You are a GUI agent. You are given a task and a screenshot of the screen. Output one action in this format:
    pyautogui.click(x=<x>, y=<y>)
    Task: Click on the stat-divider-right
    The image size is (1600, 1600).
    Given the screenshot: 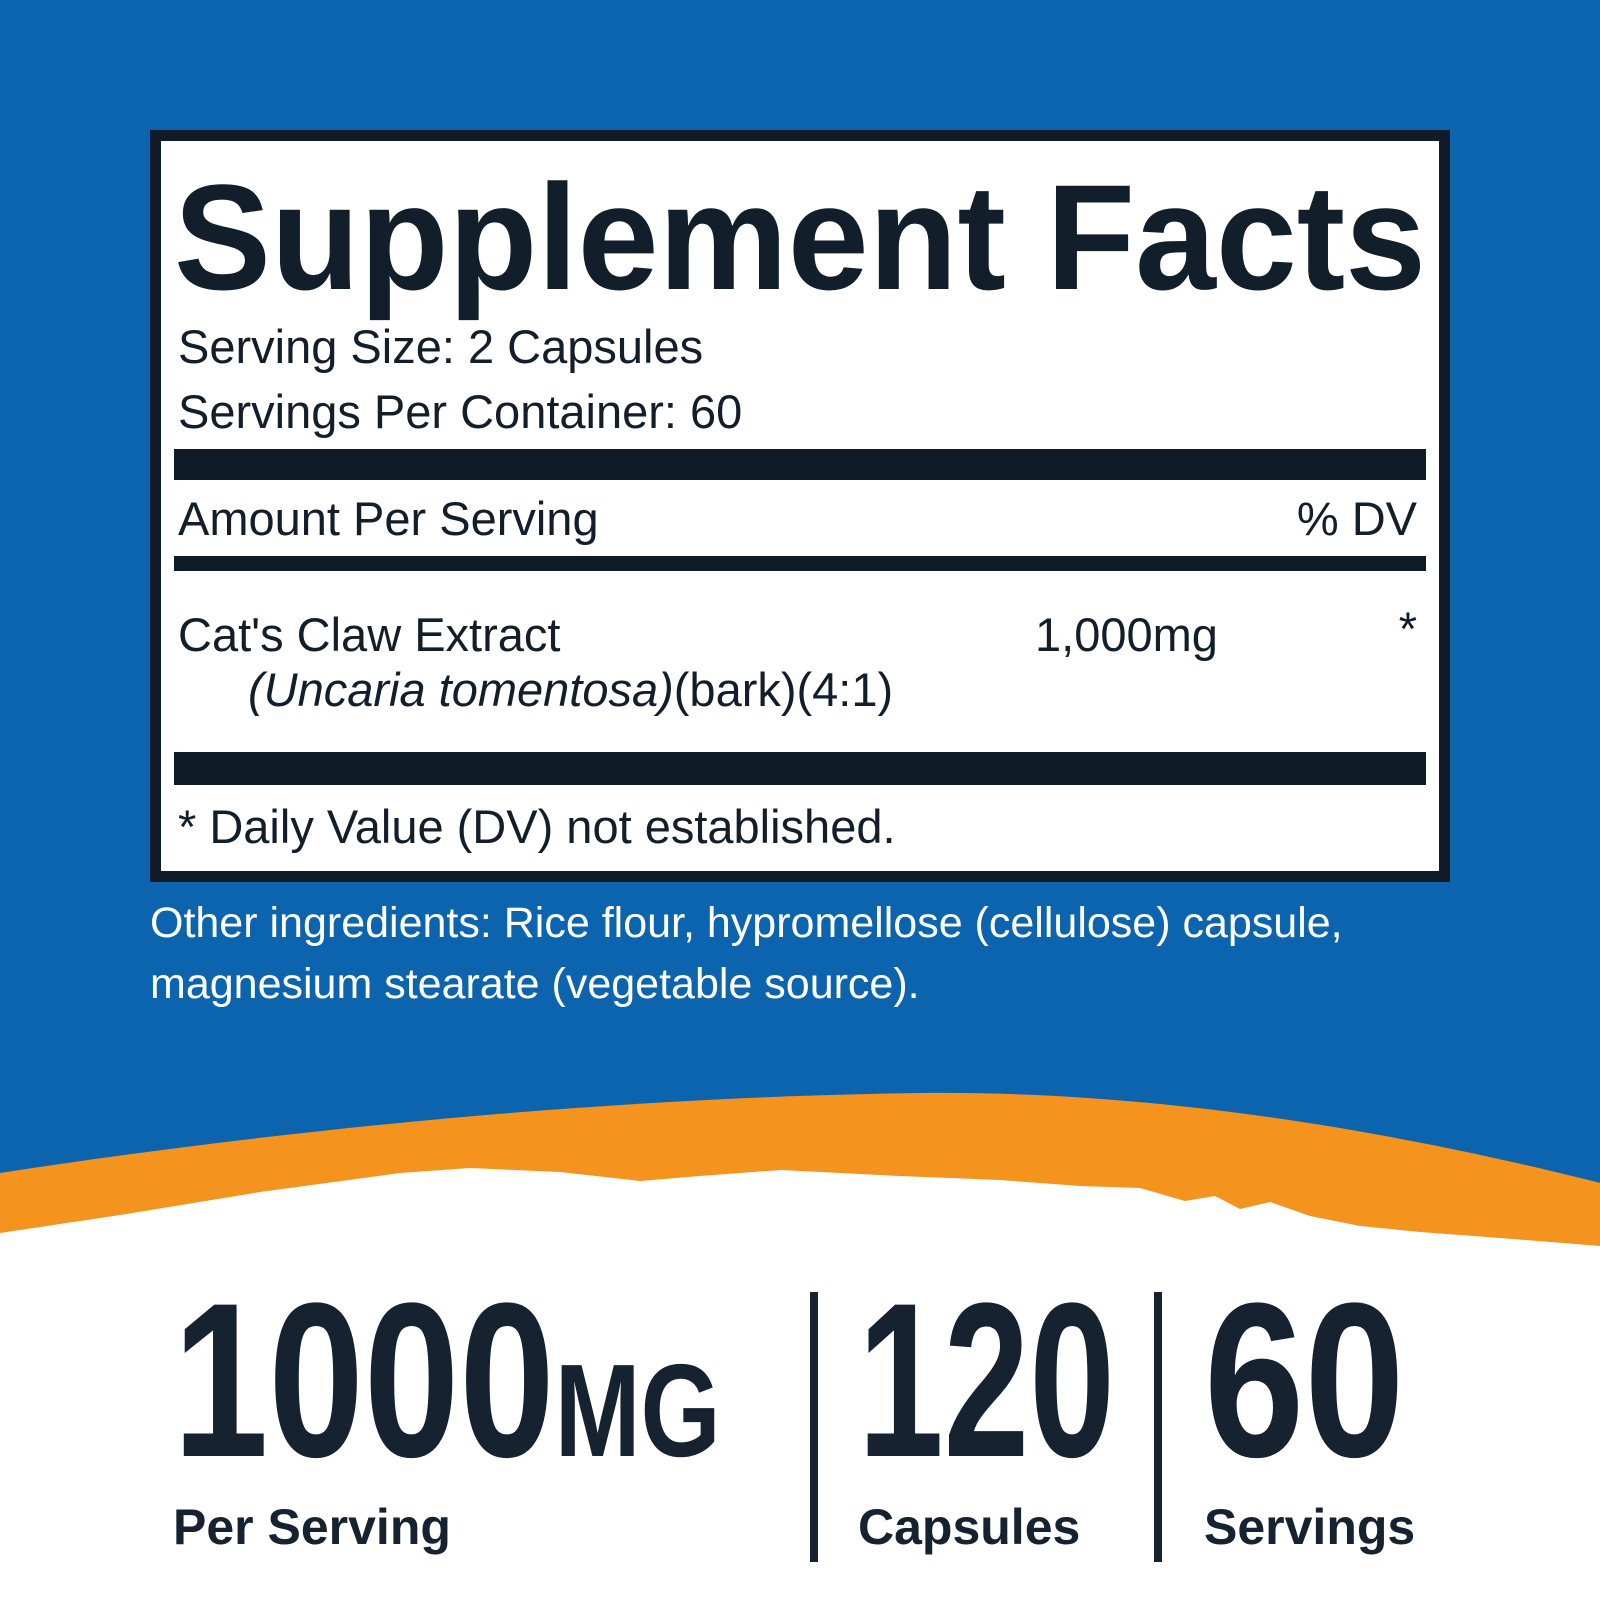 What is the action you would take?
    pyautogui.click(x=1158, y=1427)
    